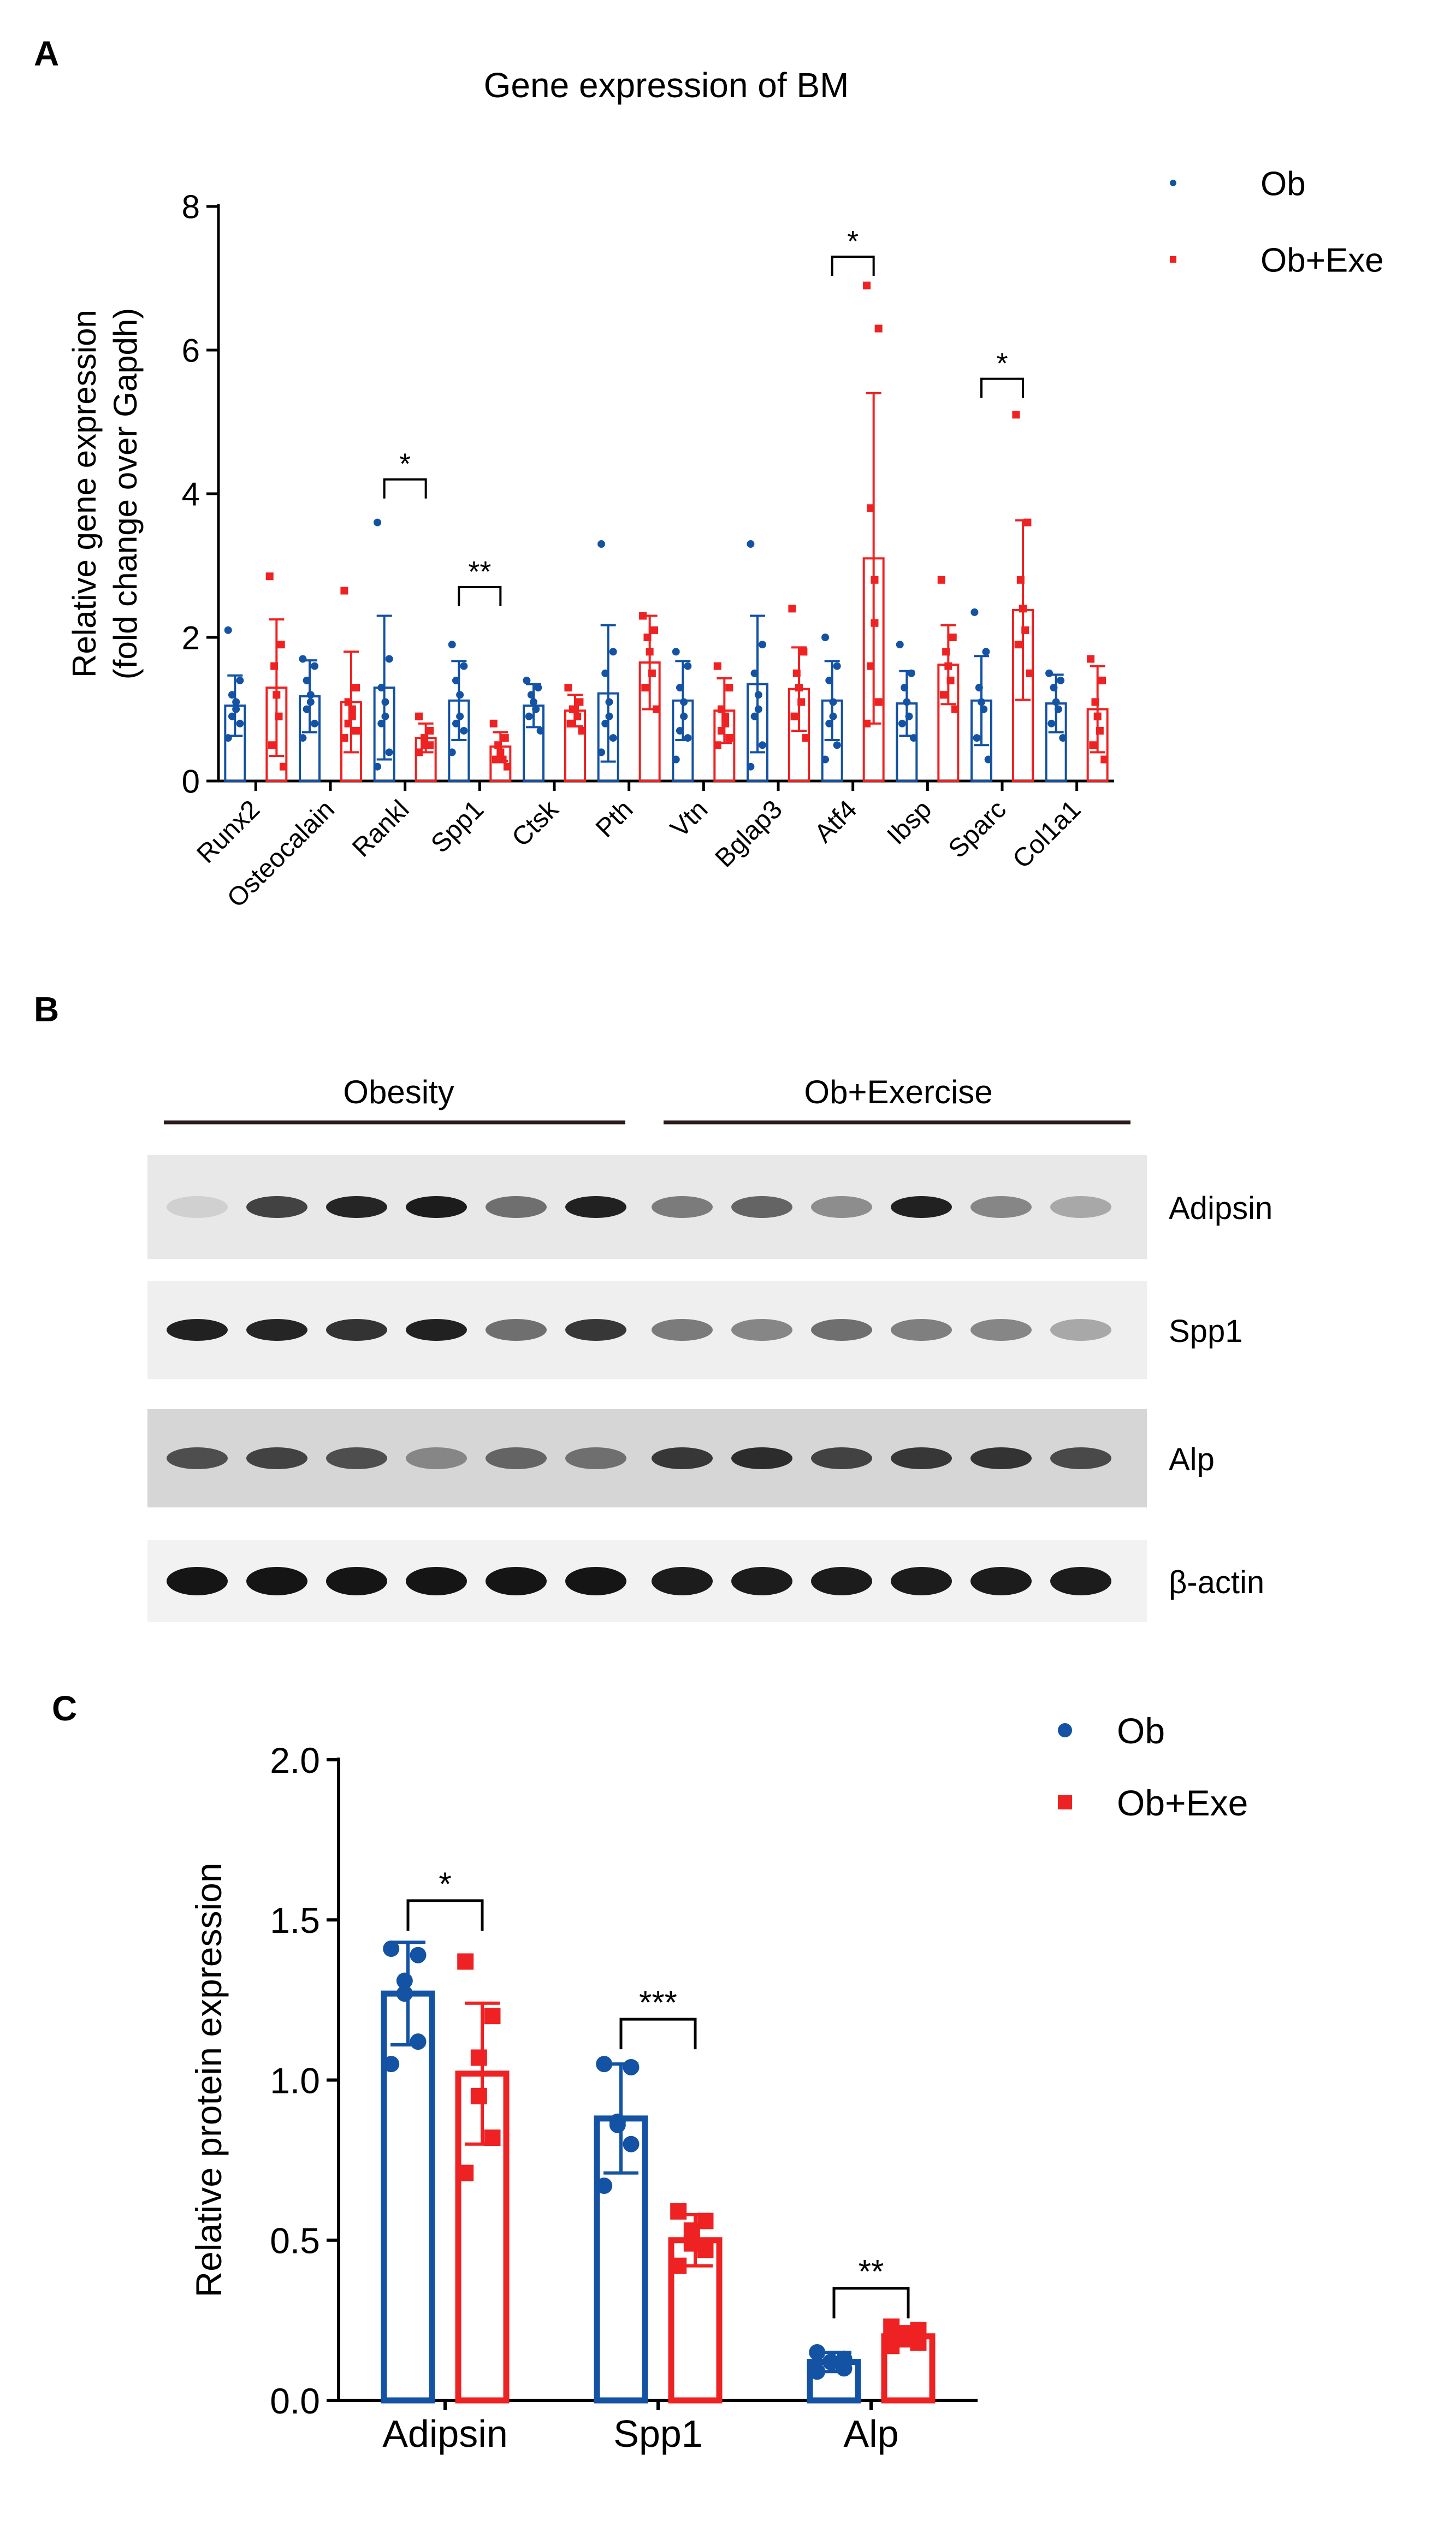 The width and height of the screenshot is (1456, 2526). What do you see at coordinates (1192, 1459) in the screenshot?
I see `blot-row-label: Alp` at bounding box center [1192, 1459].